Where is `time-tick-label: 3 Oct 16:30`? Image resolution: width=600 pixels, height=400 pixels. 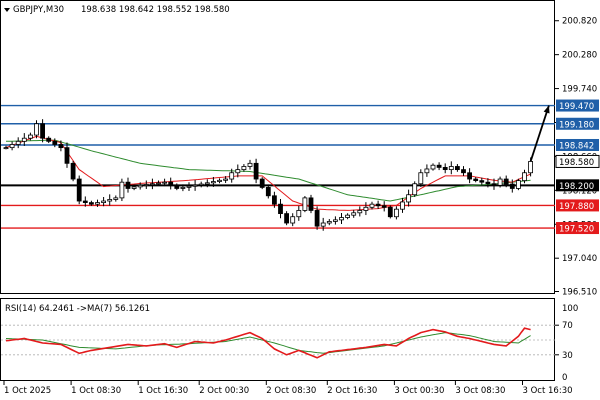
time-tick-label: 3 Oct 16:30 is located at coordinates (548, 391).